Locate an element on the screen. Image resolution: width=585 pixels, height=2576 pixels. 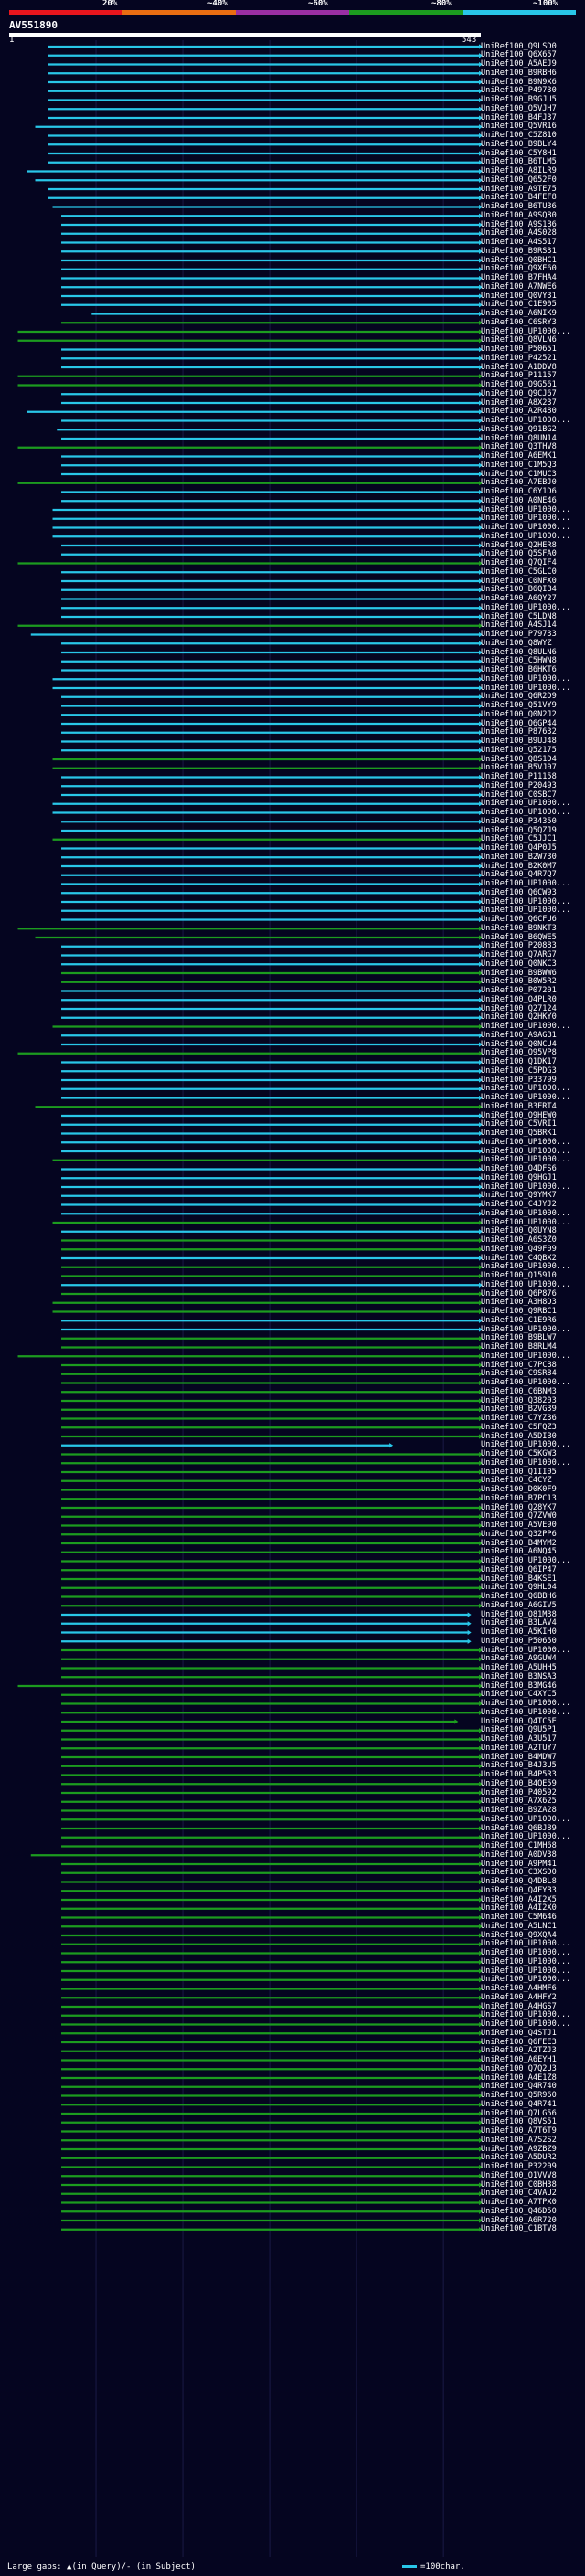
hit-label: UniRef100_Q7LG56 is located at coordinates (519, 2113).